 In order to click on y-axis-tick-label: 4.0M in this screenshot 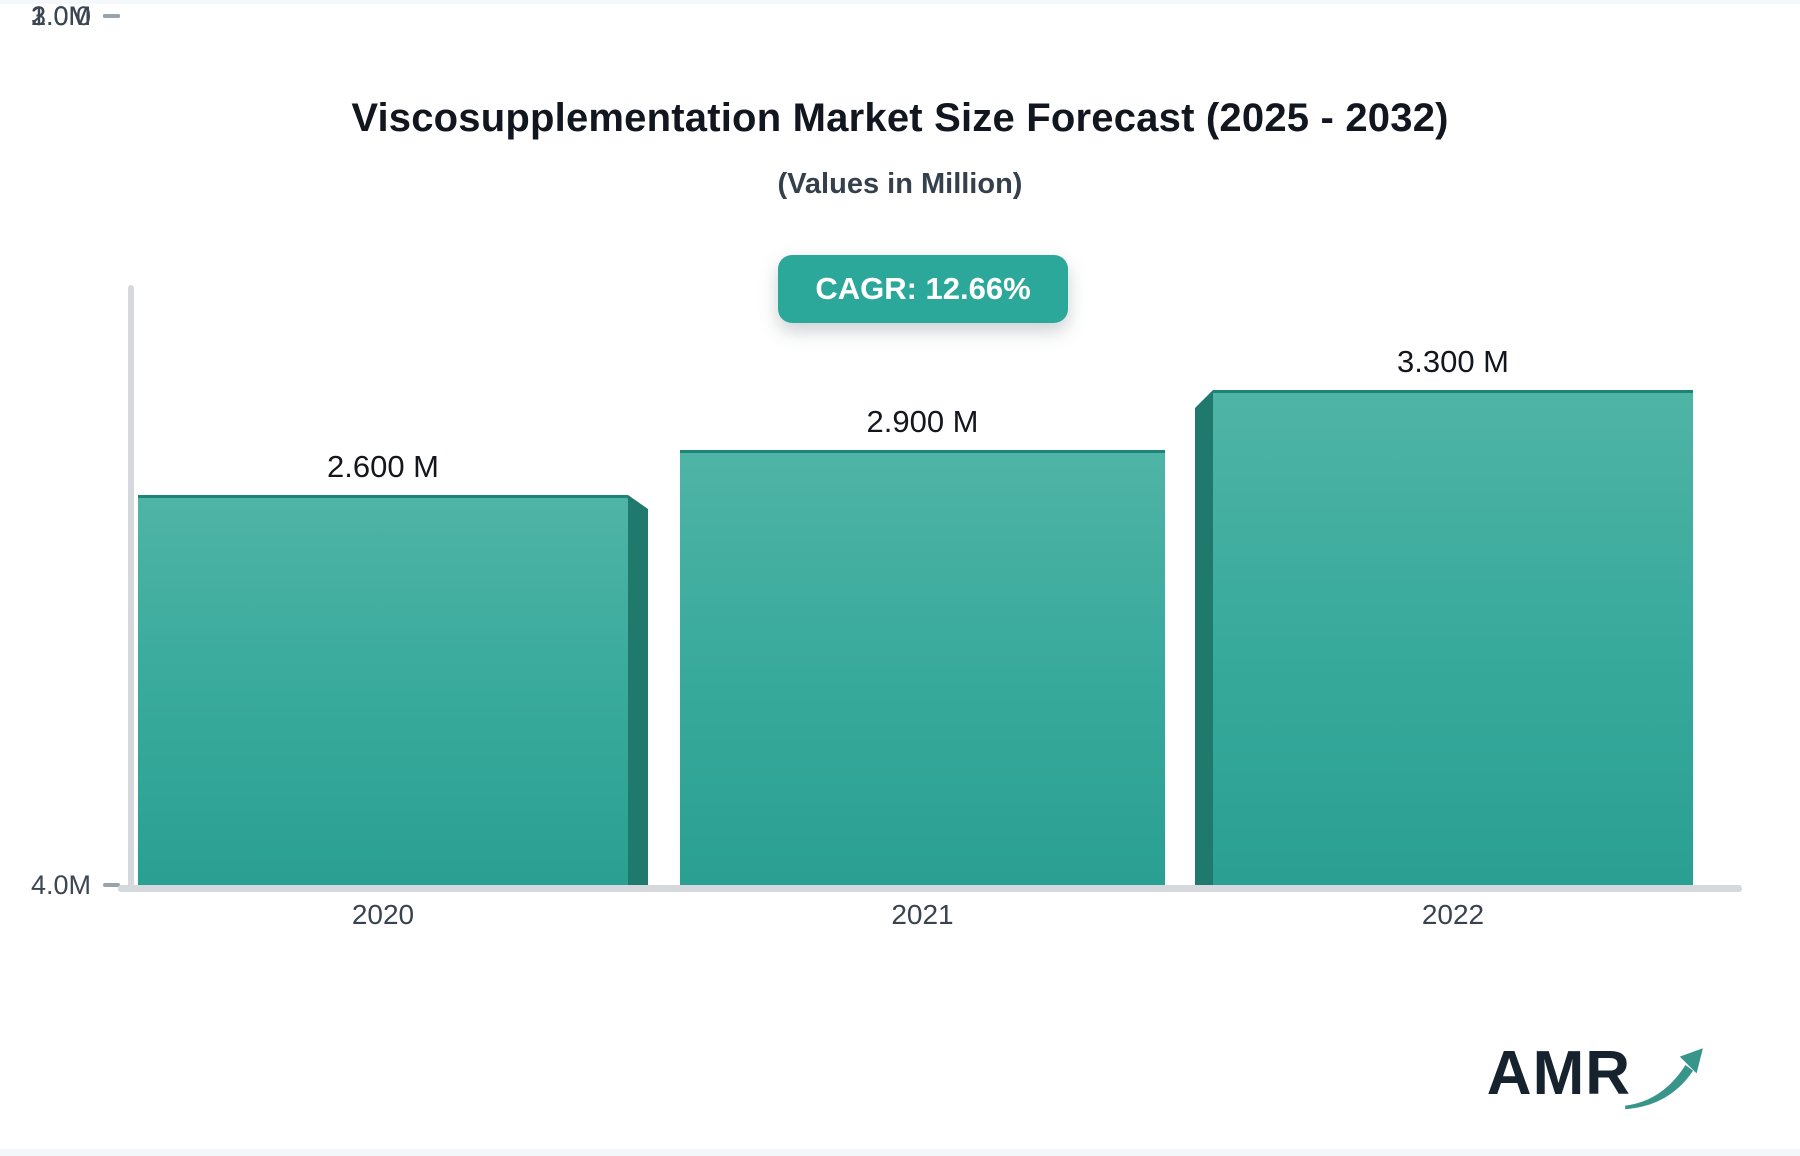, I will do `click(60, 884)`.